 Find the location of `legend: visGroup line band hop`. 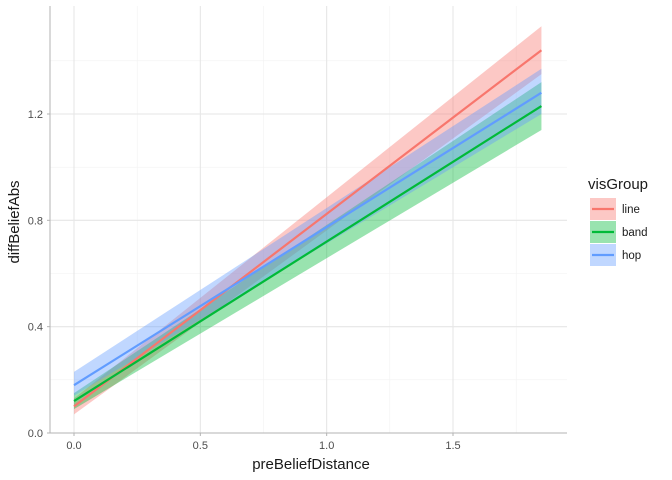

legend: visGroup line band hop is located at coordinates (618, 221).